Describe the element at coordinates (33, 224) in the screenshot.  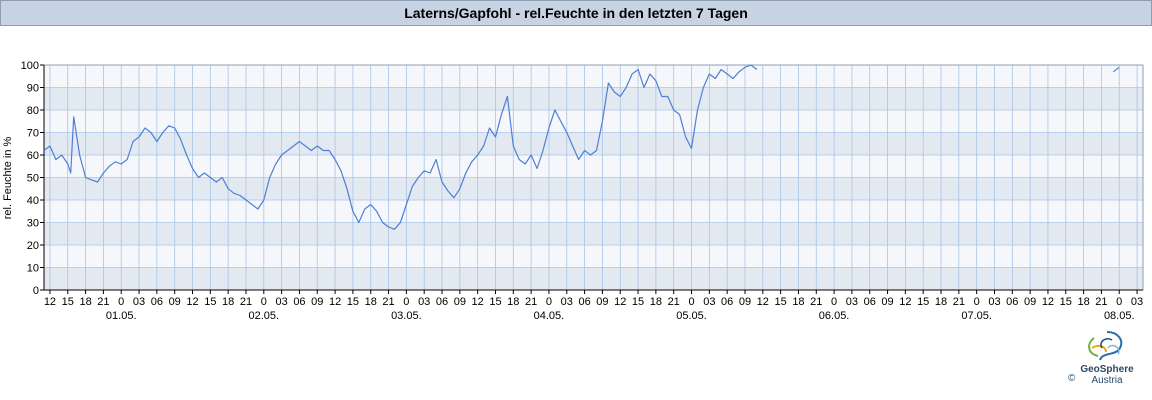
I see `y-tick-label: 30` at that location.